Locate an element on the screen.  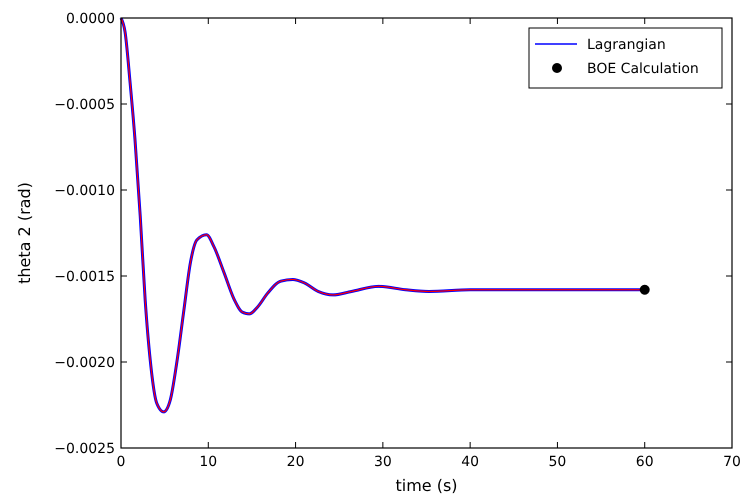
x-tick-label: 10 is located at coordinates (208, 462).